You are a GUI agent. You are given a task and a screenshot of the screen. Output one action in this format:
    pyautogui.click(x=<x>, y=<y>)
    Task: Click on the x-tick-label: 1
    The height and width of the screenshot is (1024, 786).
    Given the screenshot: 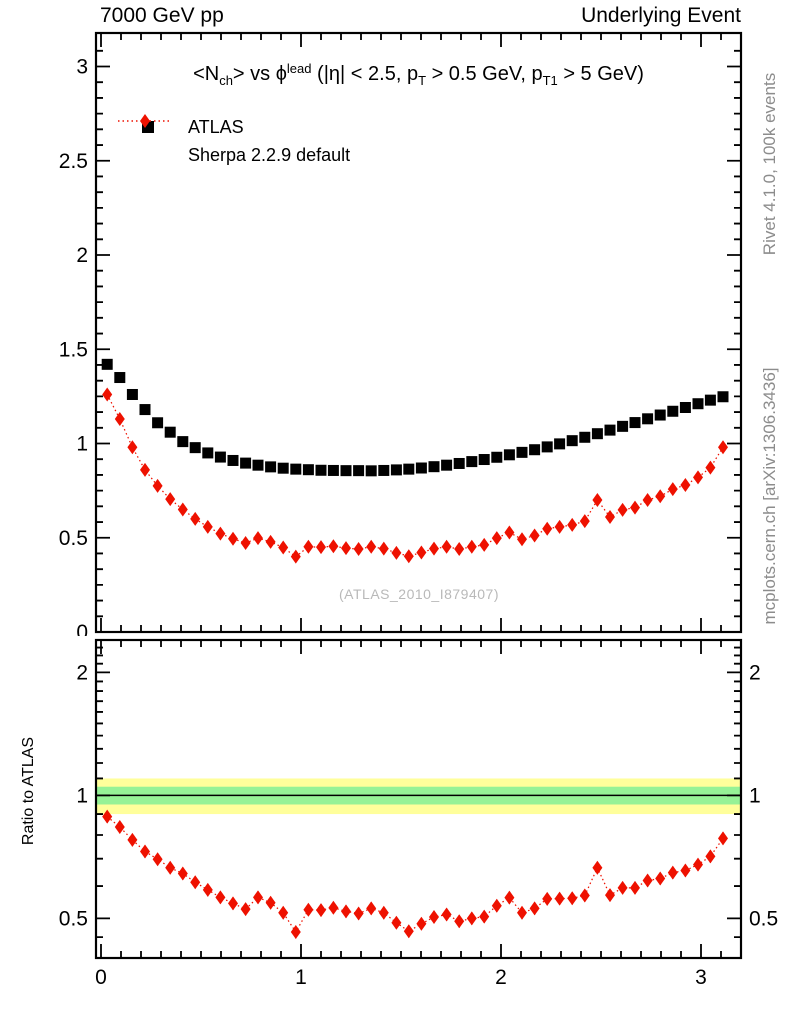 What is the action you would take?
    pyautogui.click(x=301, y=977)
    